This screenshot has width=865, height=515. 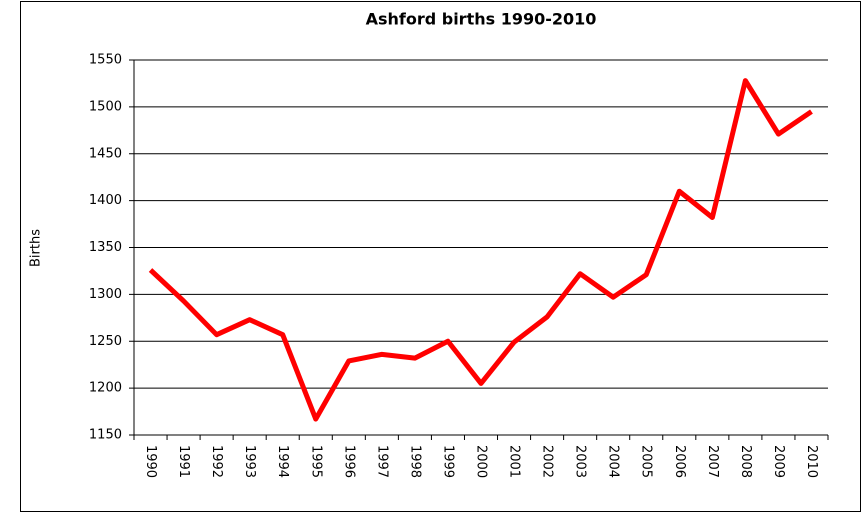 What do you see at coordinates (447, 461) in the screenshot?
I see `x-tick-label: 1999` at bounding box center [447, 461].